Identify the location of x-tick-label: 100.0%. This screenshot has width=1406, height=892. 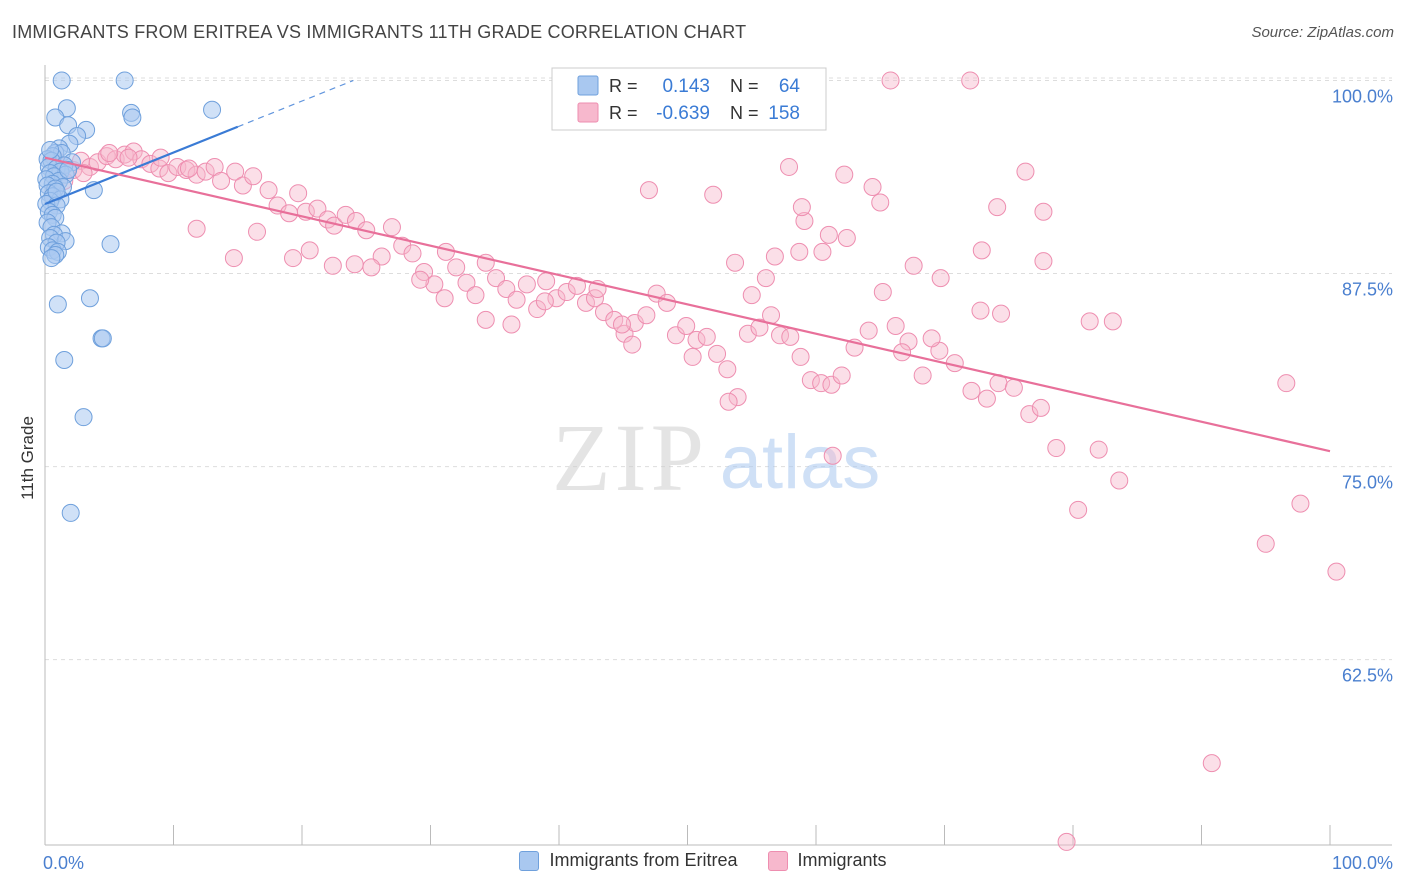
(1362, 863).